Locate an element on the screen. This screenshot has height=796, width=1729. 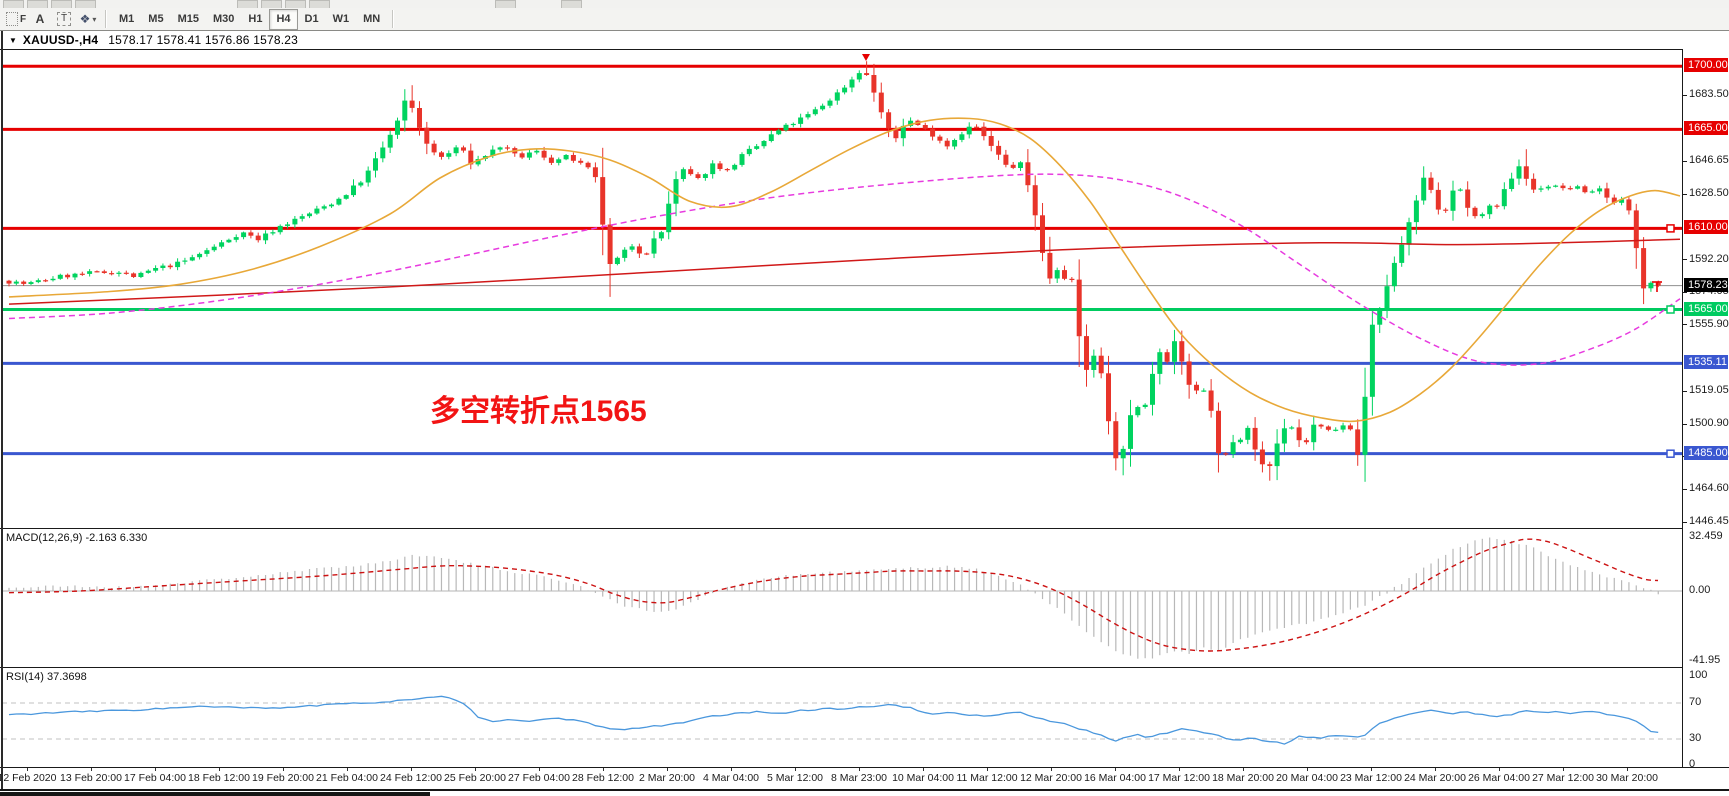
macd-canvas is located at coordinates (842, 598).